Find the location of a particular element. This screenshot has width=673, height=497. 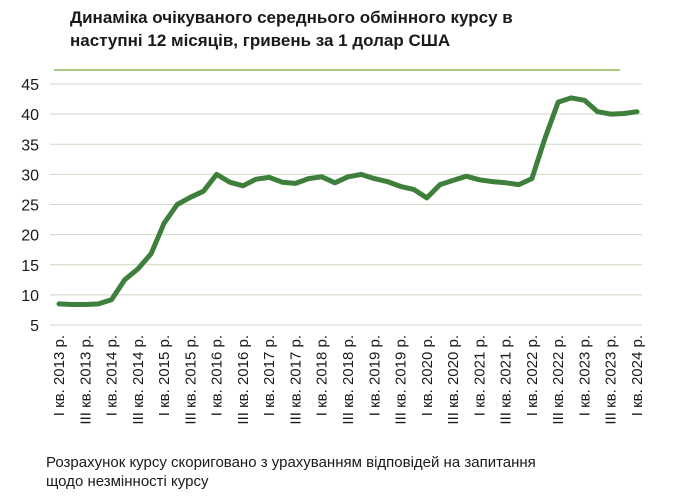

x-tick-label: I кв. 2014 р. is located at coordinates (112, 375).